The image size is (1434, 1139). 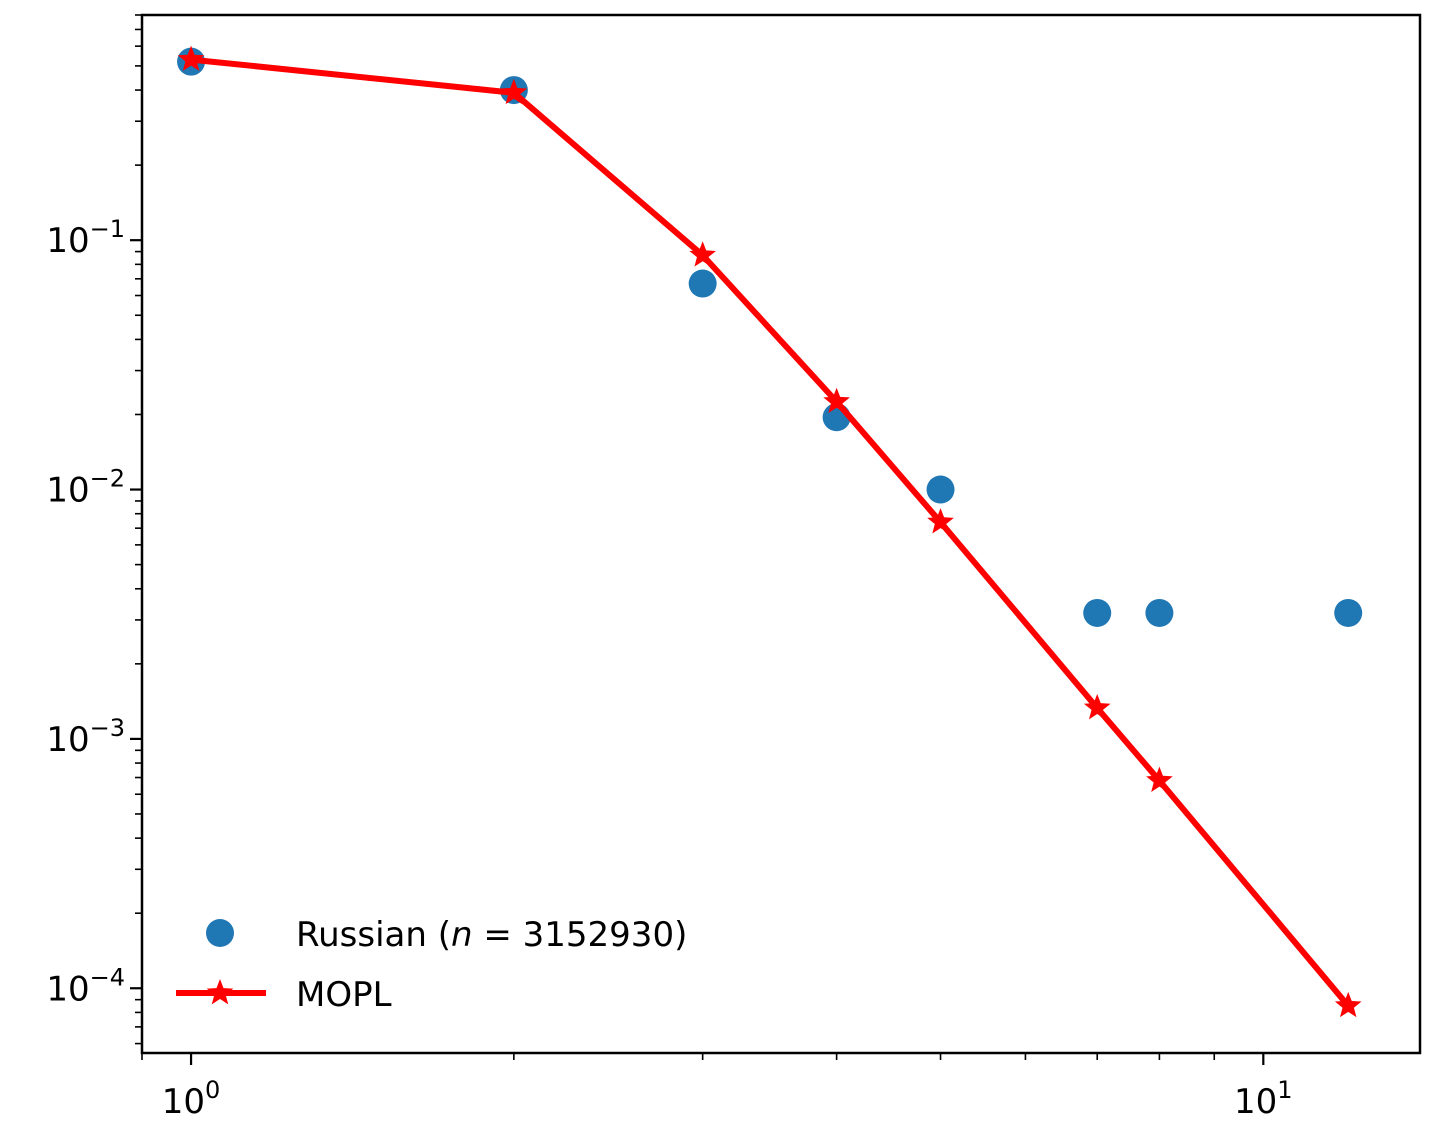 What do you see at coordinates (491, 935) in the screenshot?
I see `legend-label-russian: Russian (n = 3152930)` at bounding box center [491, 935].